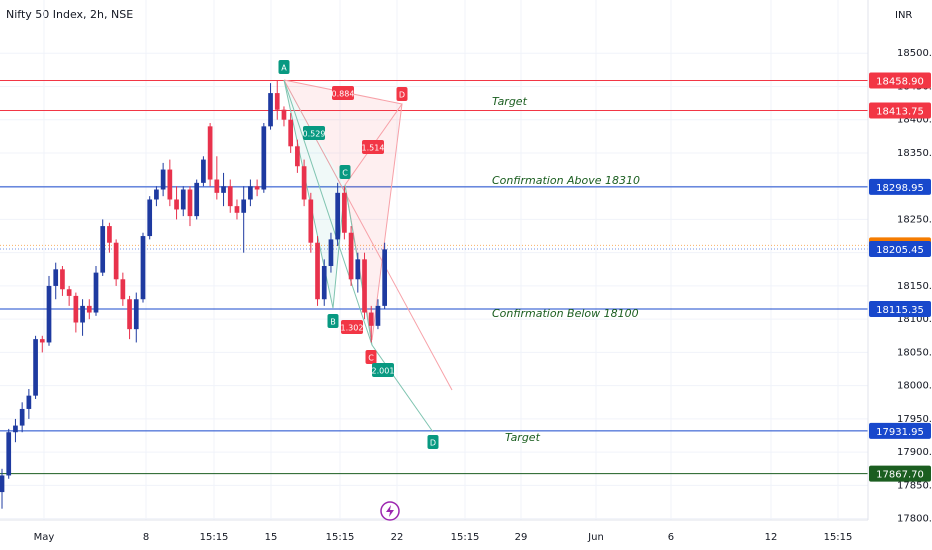 The height and width of the screenshot is (550, 932). I want to click on currency: INR, so click(903, 15).